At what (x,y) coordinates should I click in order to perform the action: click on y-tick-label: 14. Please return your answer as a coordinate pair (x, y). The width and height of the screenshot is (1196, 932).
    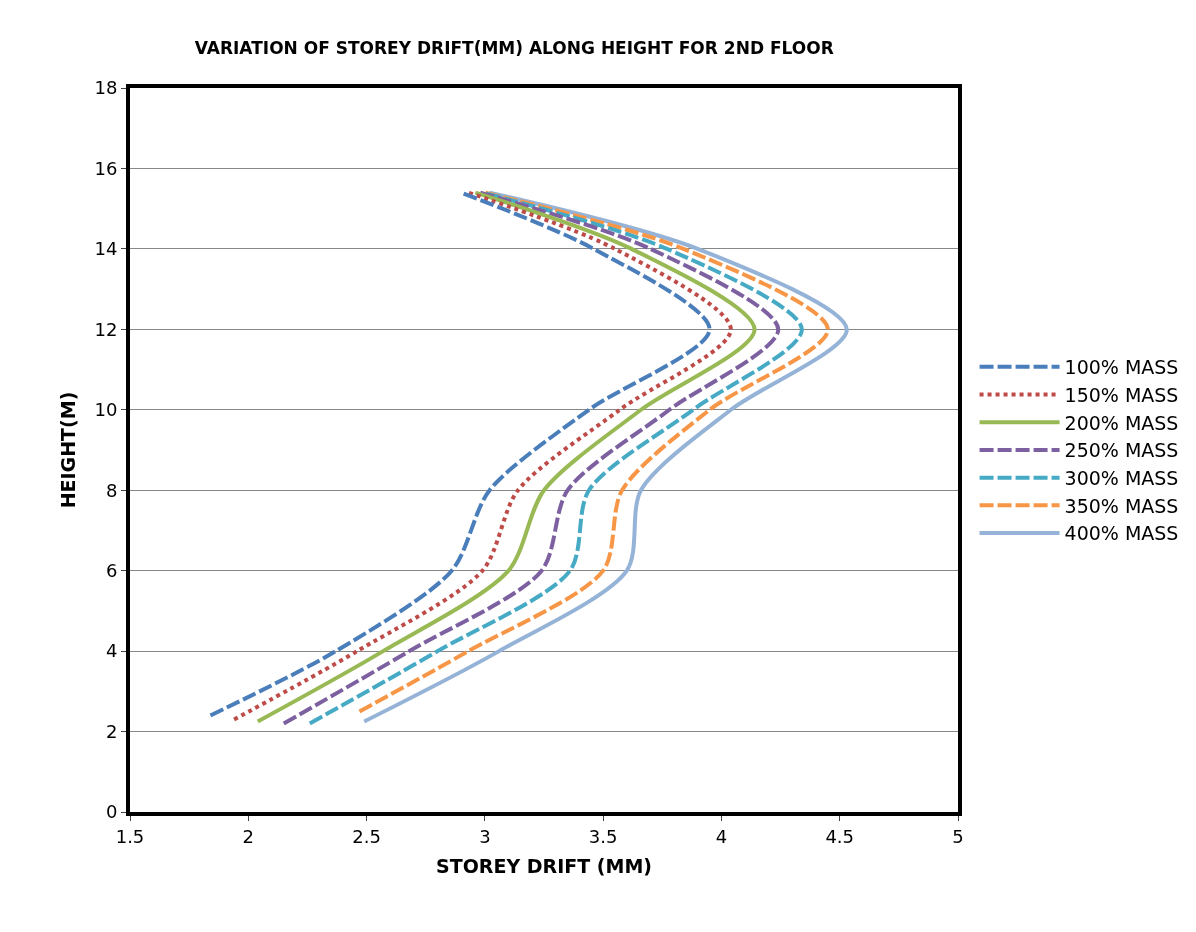
    Looking at the image, I should click on (106, 249).